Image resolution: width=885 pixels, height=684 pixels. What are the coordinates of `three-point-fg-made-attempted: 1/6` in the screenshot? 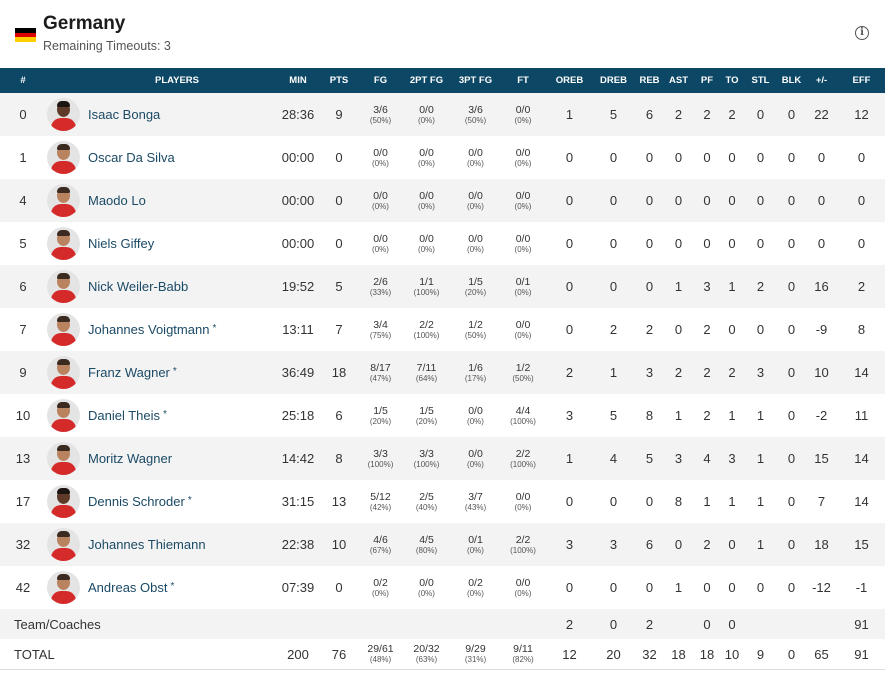 It's located at (475, 367).